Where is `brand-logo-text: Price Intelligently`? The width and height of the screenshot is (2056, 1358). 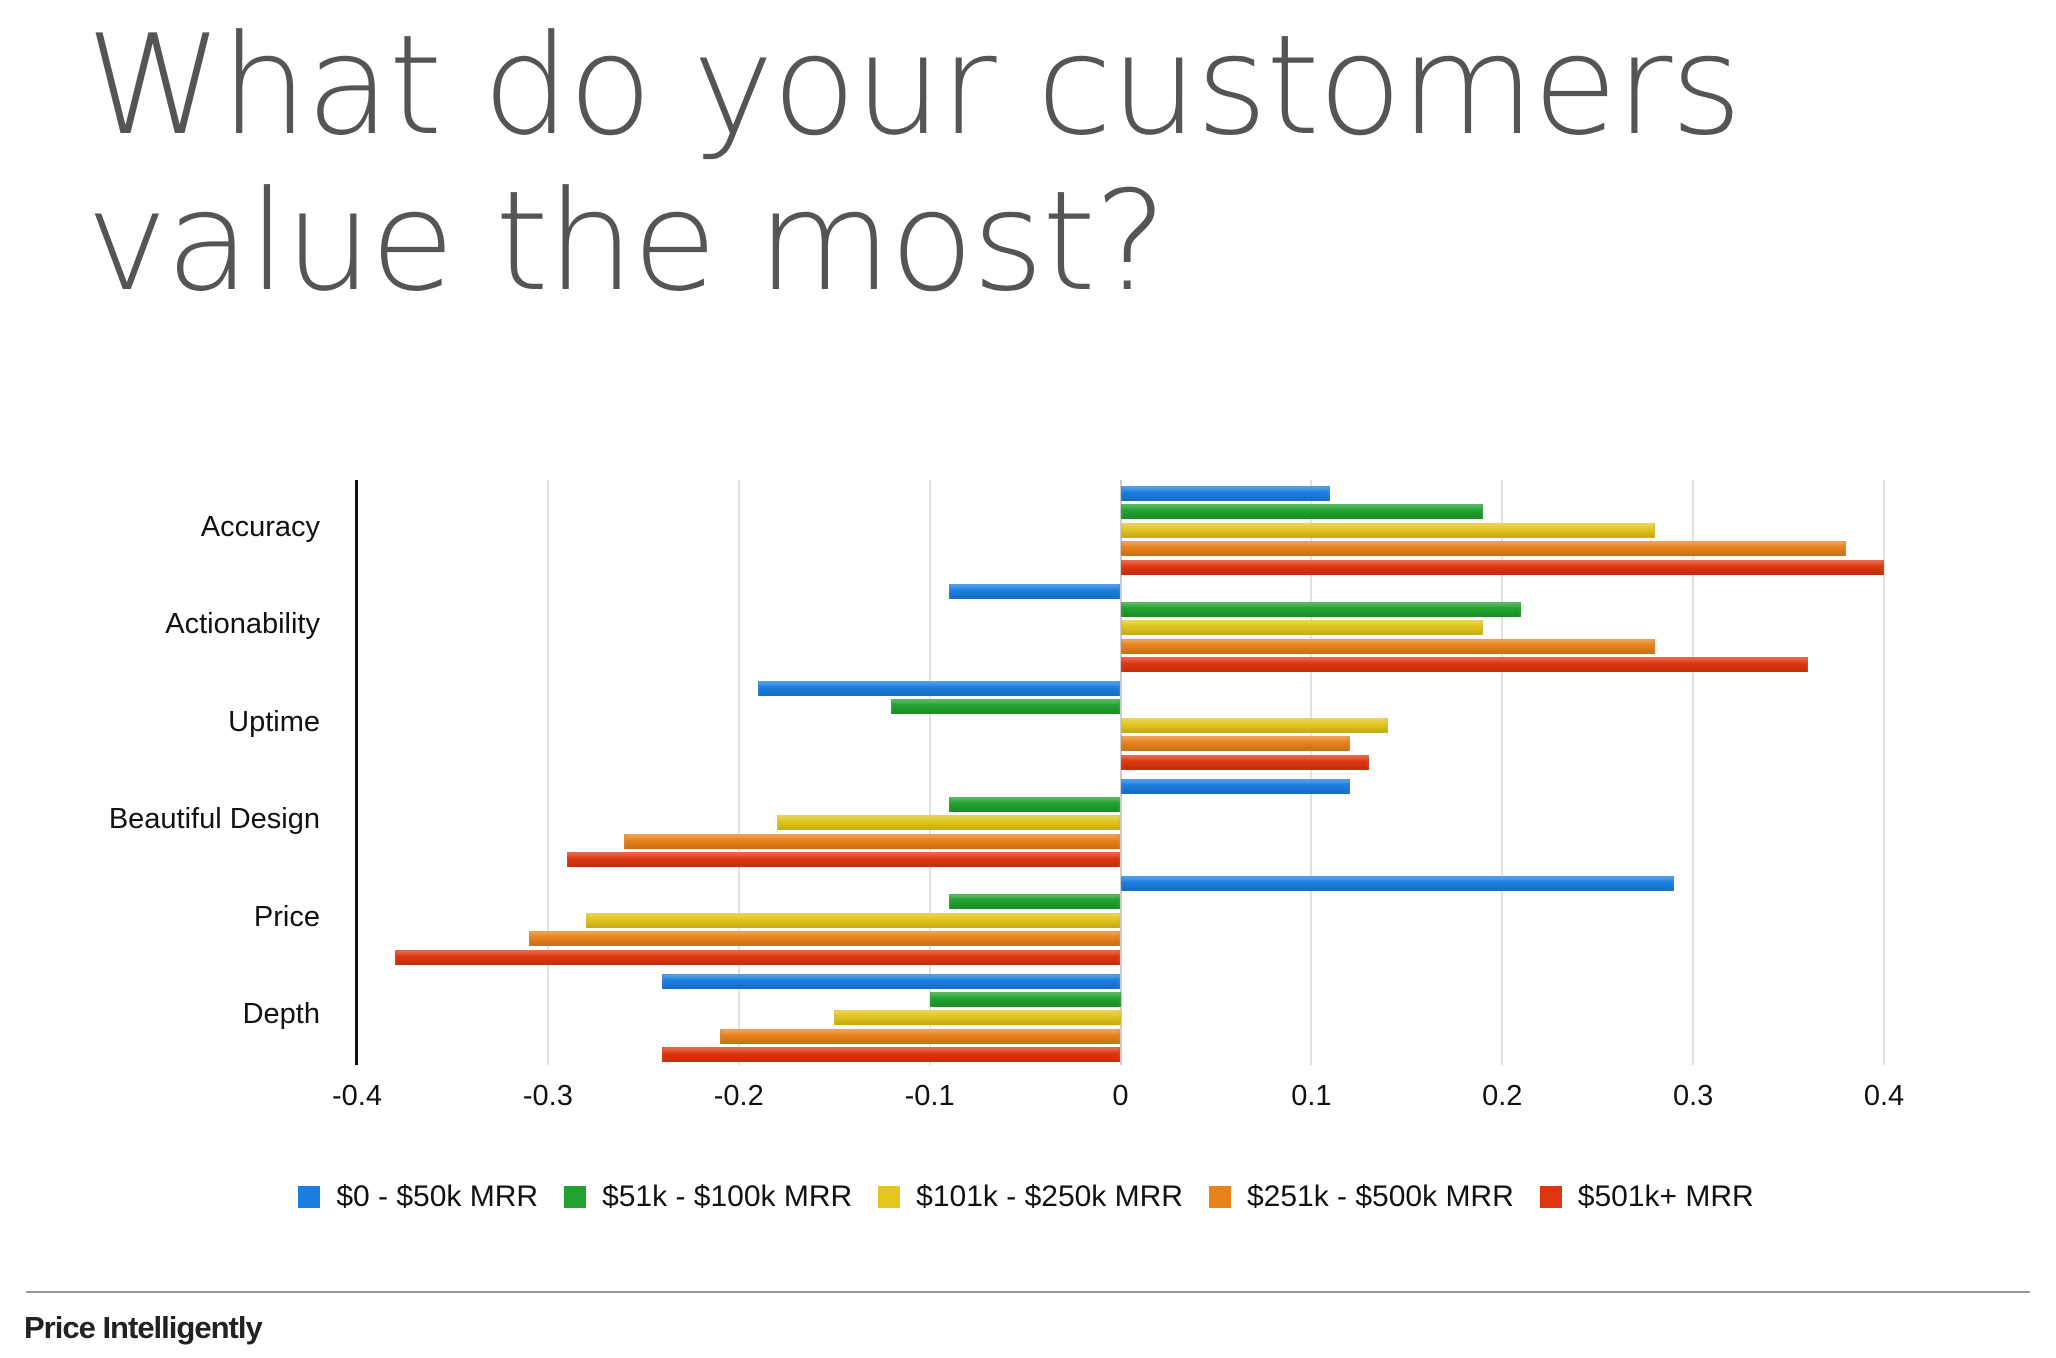 brand-logo-text: Price Intelligently is located at coordinates (143, 1327).